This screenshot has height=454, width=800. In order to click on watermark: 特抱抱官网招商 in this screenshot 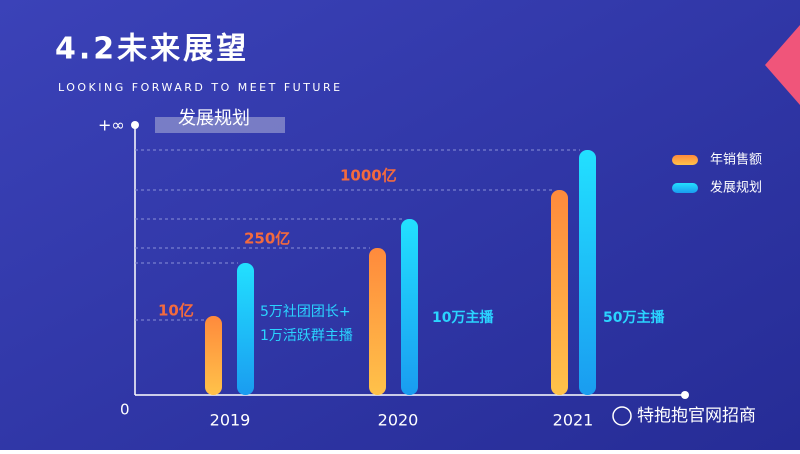, I will do `click(696, 416)`.